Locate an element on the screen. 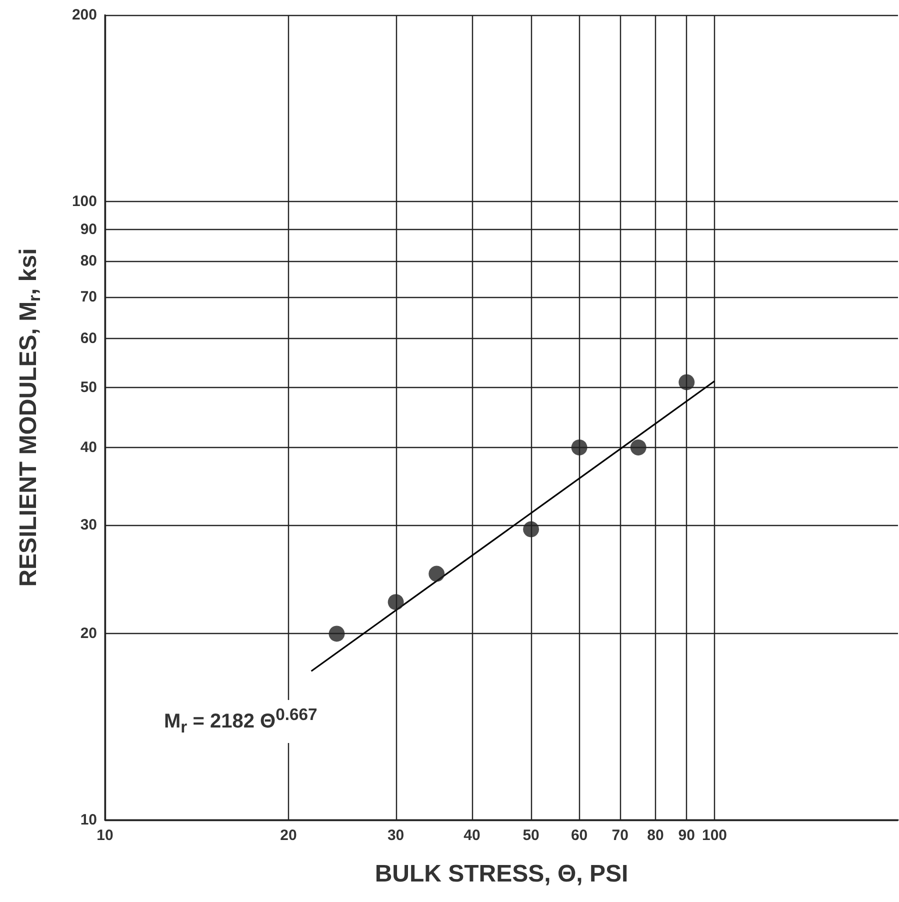 The height and width of the screenshot is (902, 899). x-axis-title: BULK STRESS, Θ, PSI is located at coordinates (501, 874).